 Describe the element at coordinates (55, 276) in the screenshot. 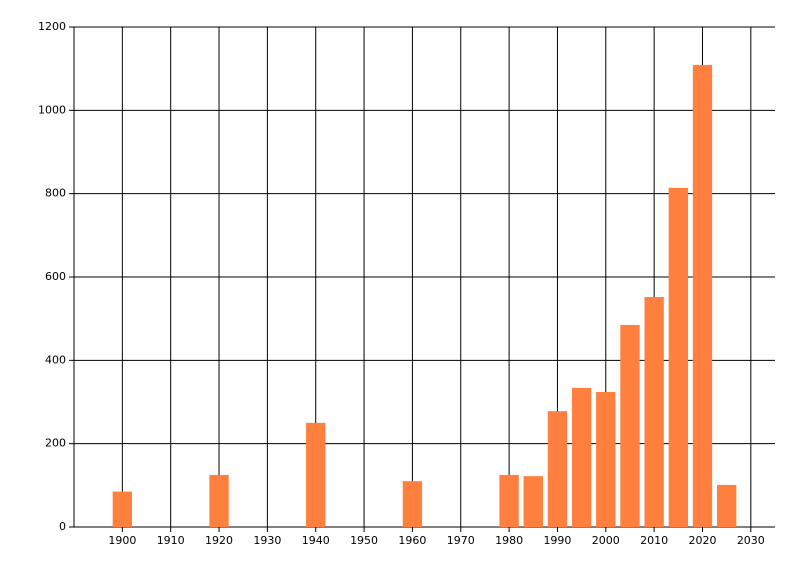

I see `y-tick-label: 600` at that location.